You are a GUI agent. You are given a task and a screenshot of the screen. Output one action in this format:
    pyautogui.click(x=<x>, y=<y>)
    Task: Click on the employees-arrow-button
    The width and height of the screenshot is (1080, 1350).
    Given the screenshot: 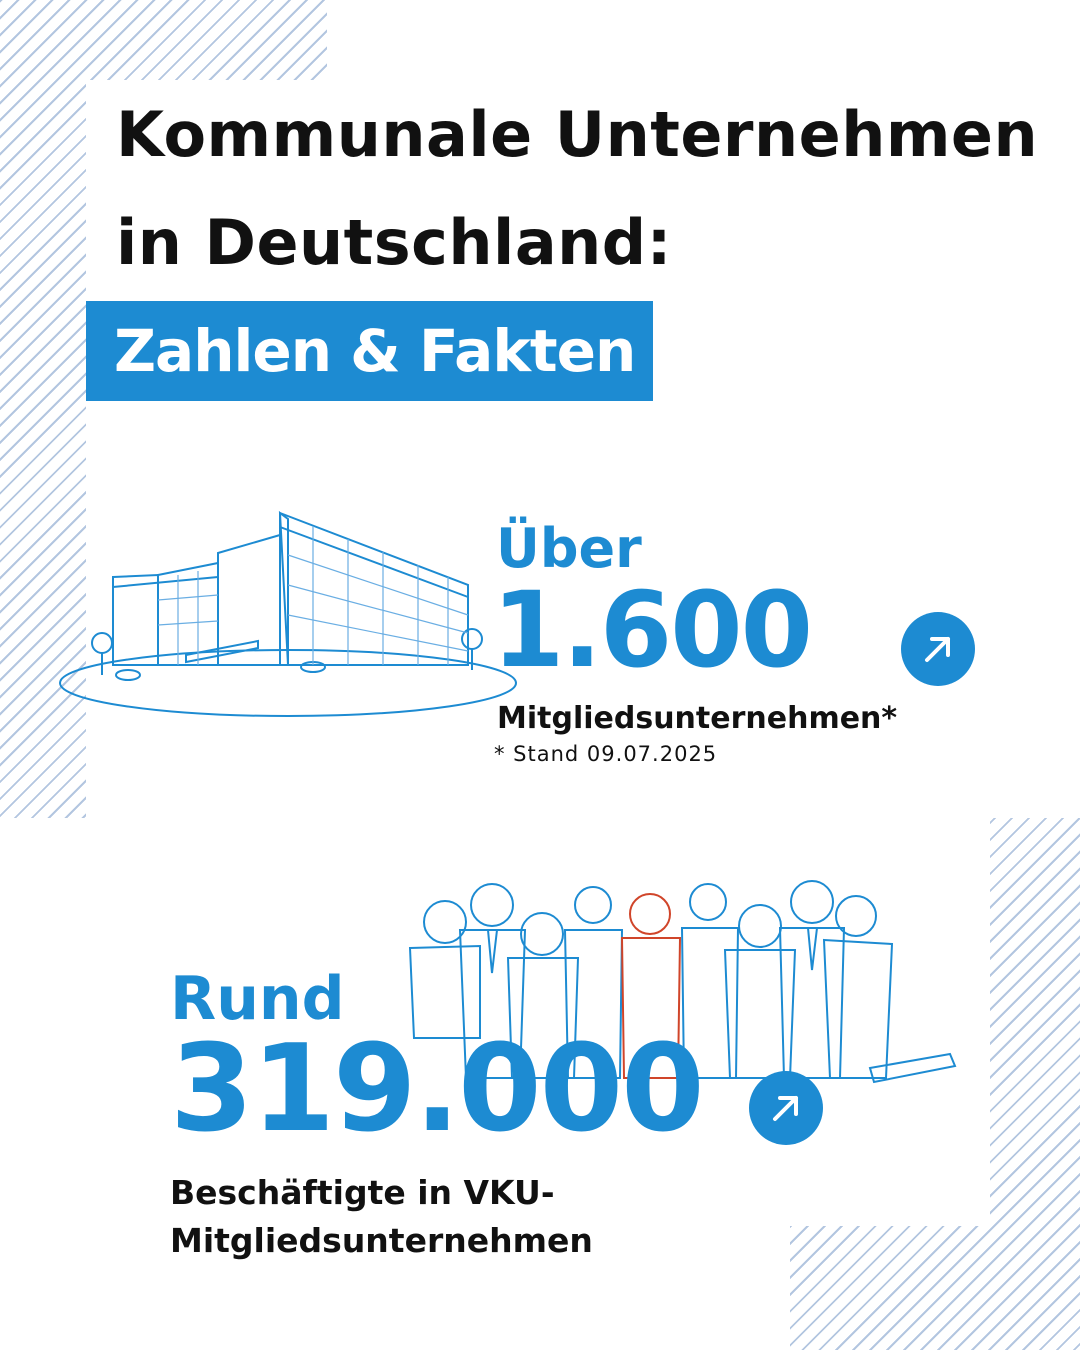 What is the action you would take?
    pyautogui.click(x=786, y=1108)
    